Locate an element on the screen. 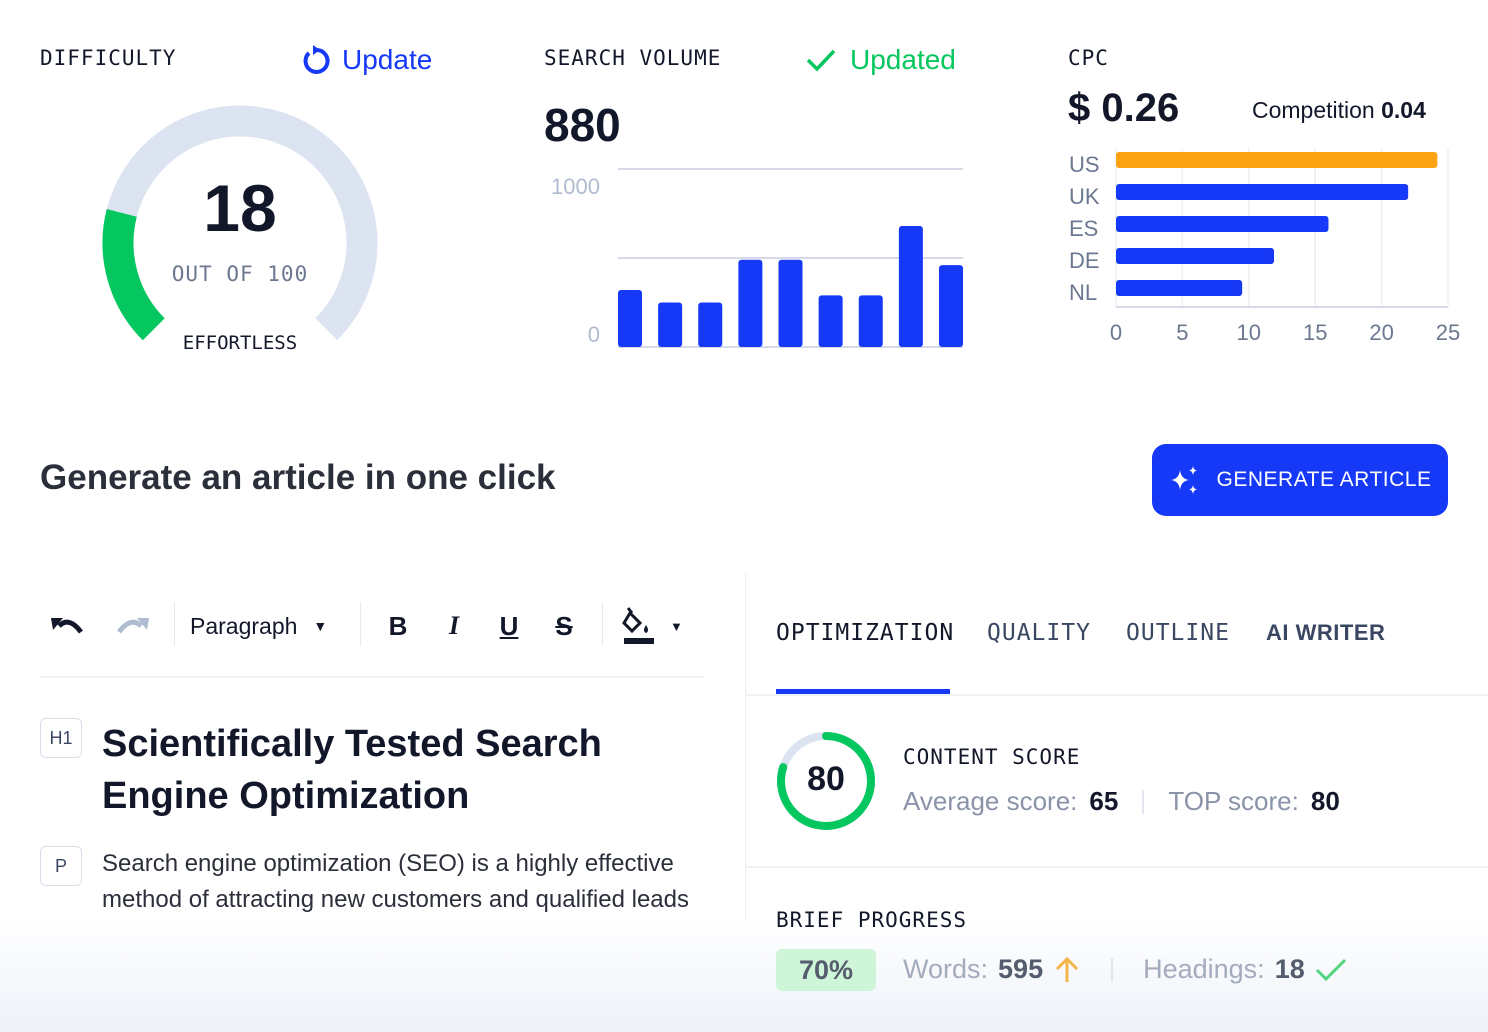 This screenshot has height=1032, width=1488. words-label: Words: is located at coordinates (946, 969).